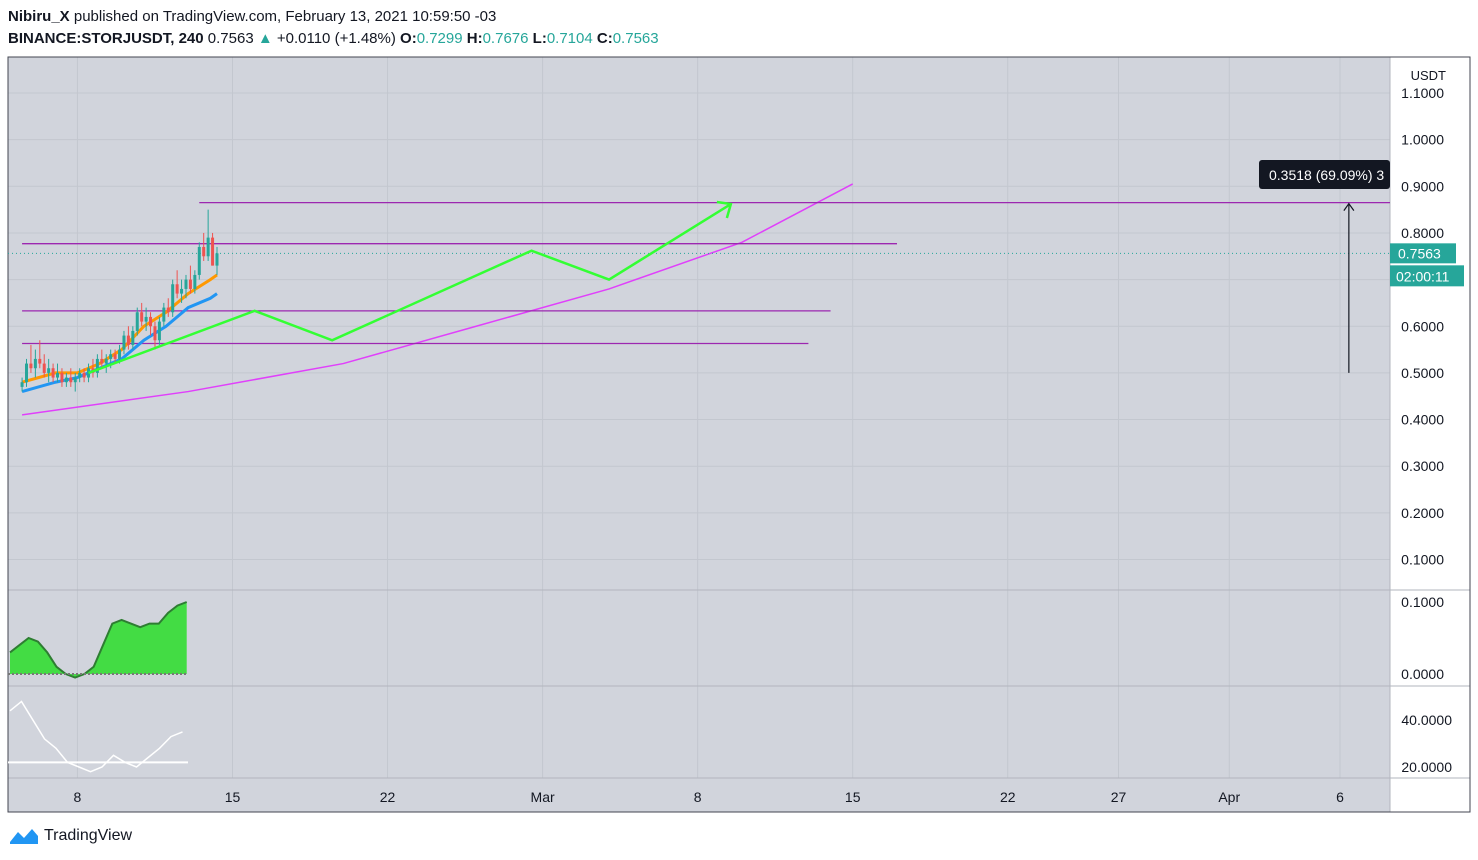 The height and width of the screenshot is (860, 1478). What do you see at coordinates (543, 797) in the screenshot?
I see `time-tick-label: Mar` at bounding box center [543, 797].